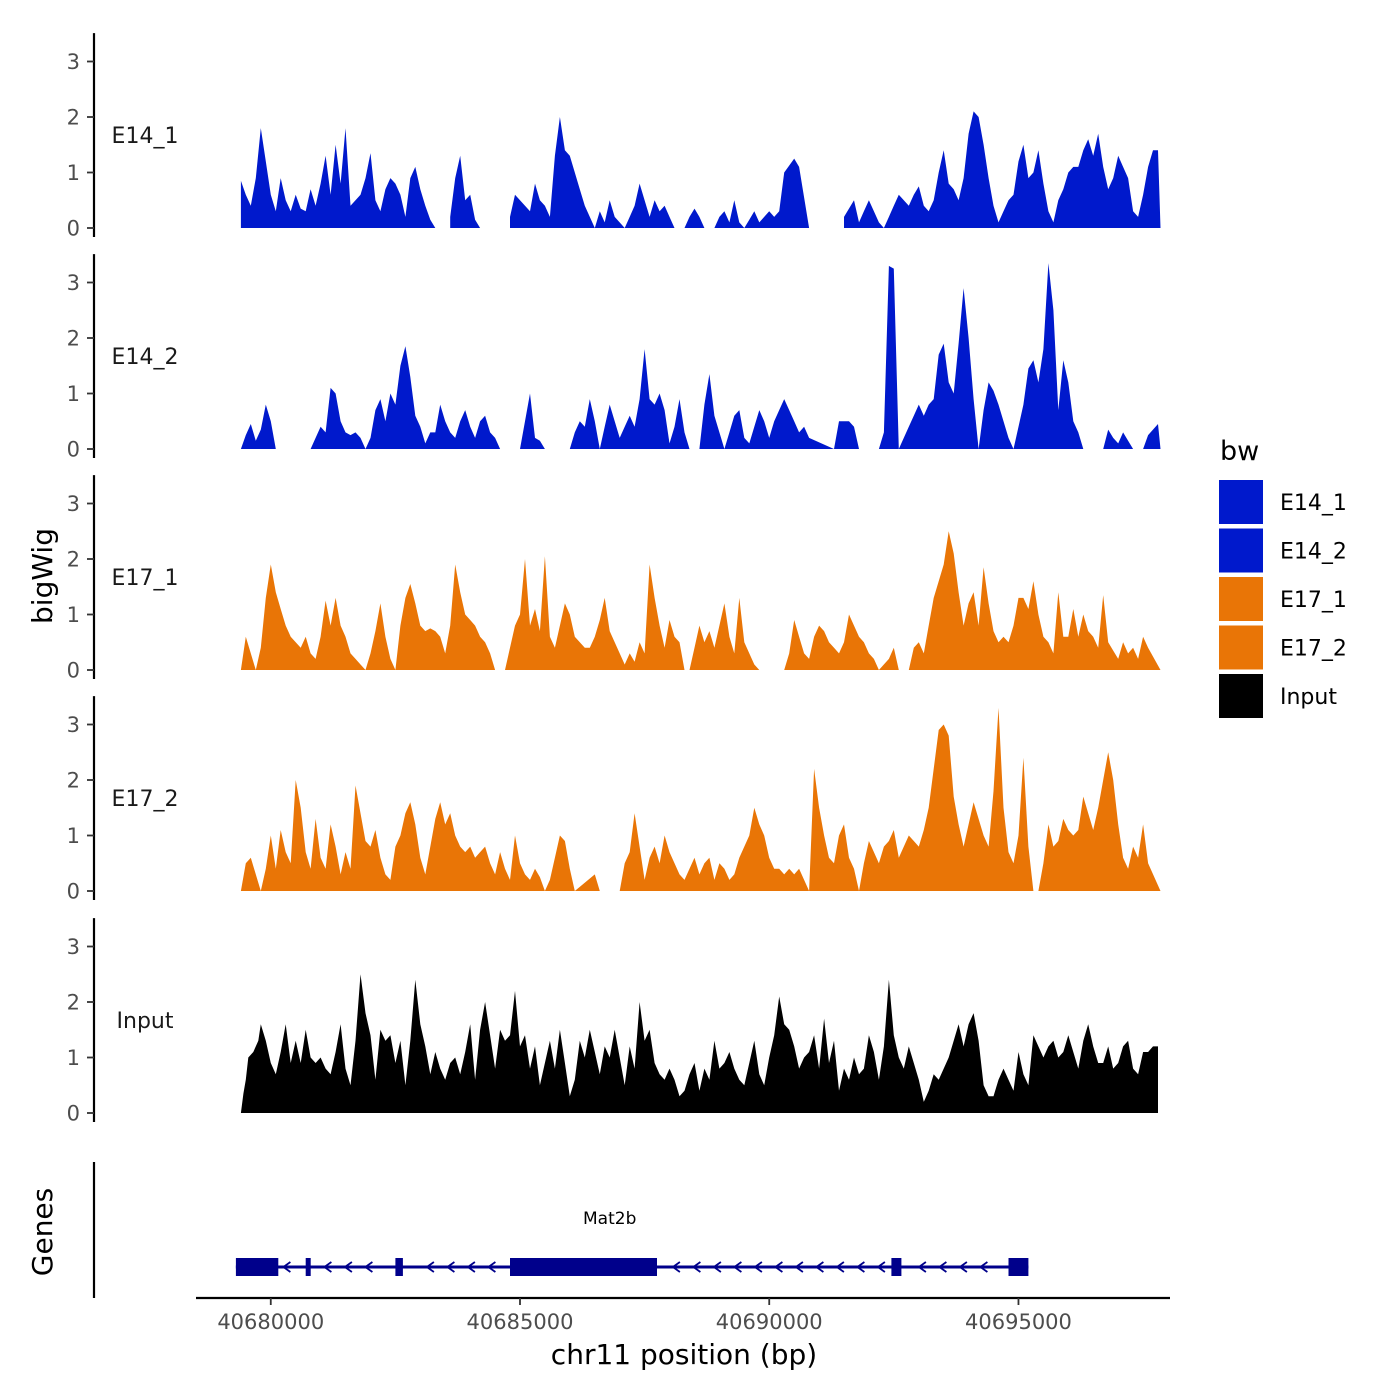 The image size is (1400, 1400). What do you see at coordinates (145, 357) in the screenshot?
I see `track-label: E14_2` at bounding box center [145, 357].